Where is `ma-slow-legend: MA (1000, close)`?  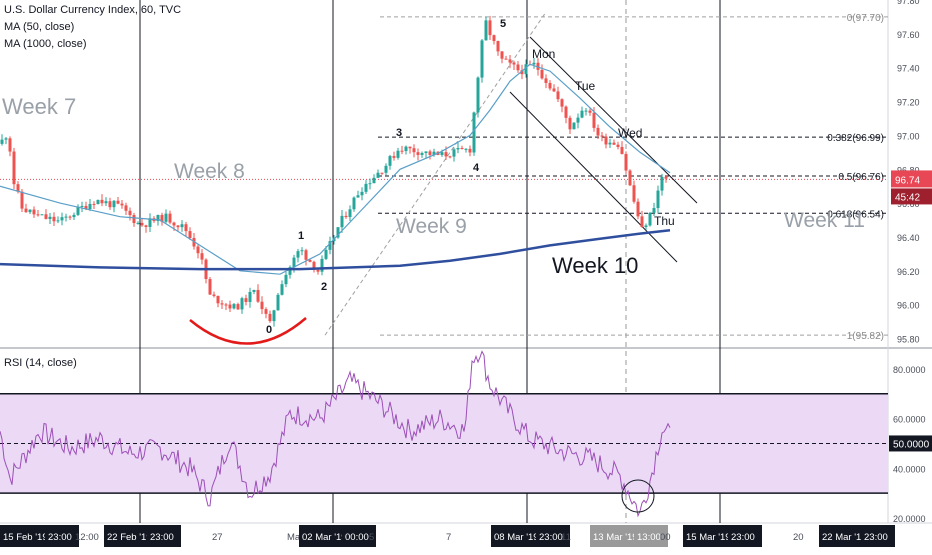 ma-slow-legend: MA (1000, close) is located at coordinates (45, 44).